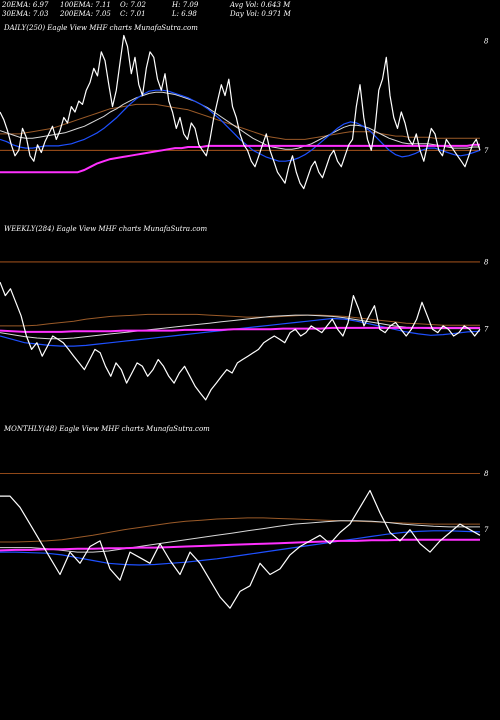 The height and width of the screenshot is (720, 500). I want to click on header-20ema: 20EMA: 6.97, so click(25, 5).